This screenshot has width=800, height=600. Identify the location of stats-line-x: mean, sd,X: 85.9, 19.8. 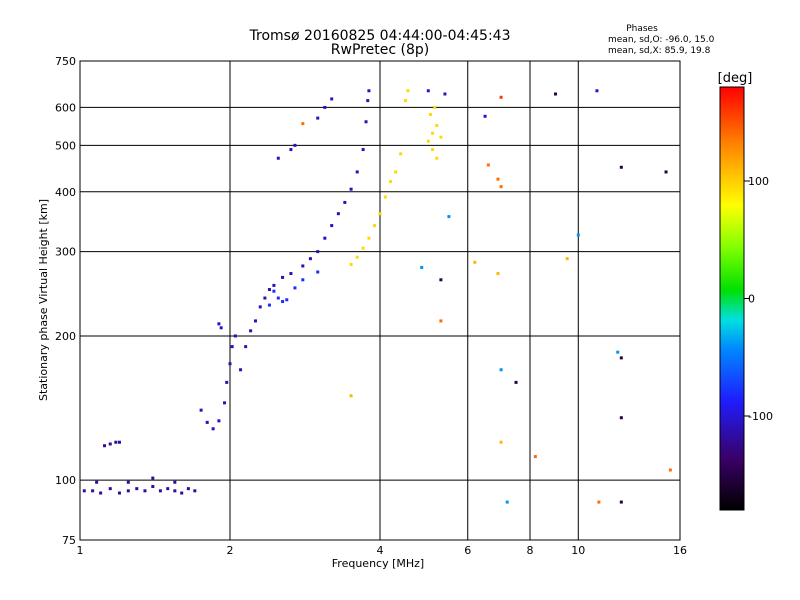
(659, 51).